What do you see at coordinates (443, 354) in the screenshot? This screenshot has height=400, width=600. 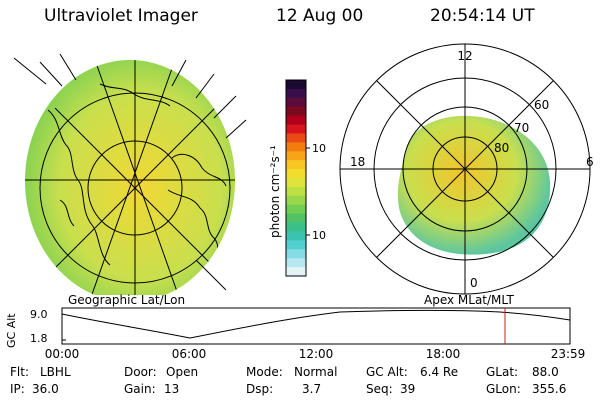 I see `orbit-xtick: 18:00` at bounding box center [443, 354].